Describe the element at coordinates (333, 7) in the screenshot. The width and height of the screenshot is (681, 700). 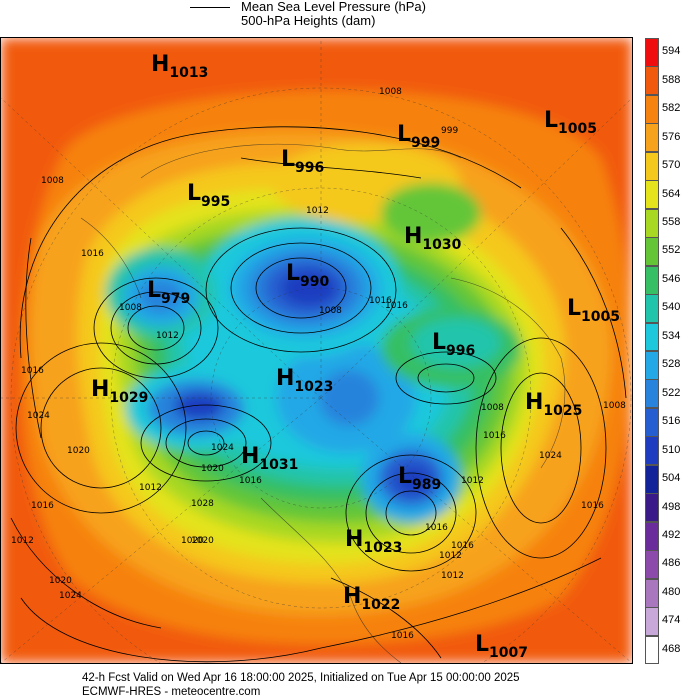
I see `isobar-legend-label: Mean Sea Level Pressure (hPa)` at that location.